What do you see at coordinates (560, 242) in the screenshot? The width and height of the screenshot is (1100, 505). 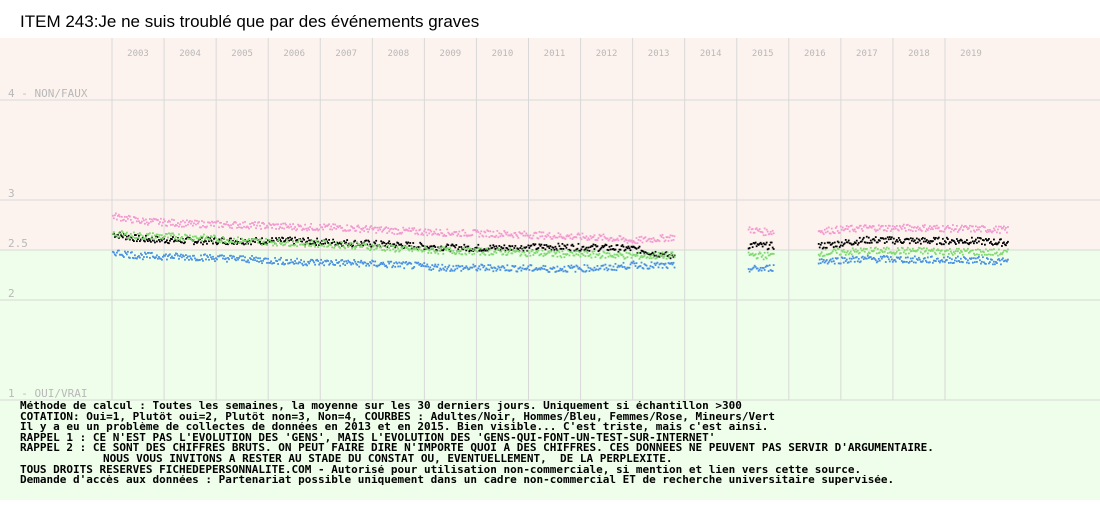 I see `data-points` at bounding box center [560, 242].